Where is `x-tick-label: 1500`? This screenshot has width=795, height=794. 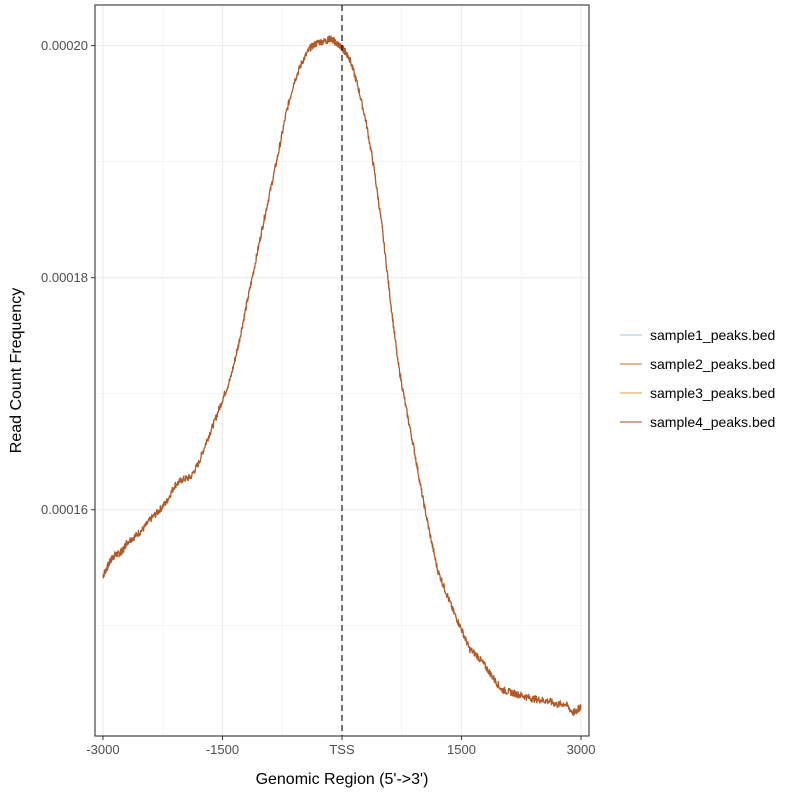 x-tick-label: 1500 is located at coordinates (461, 749).